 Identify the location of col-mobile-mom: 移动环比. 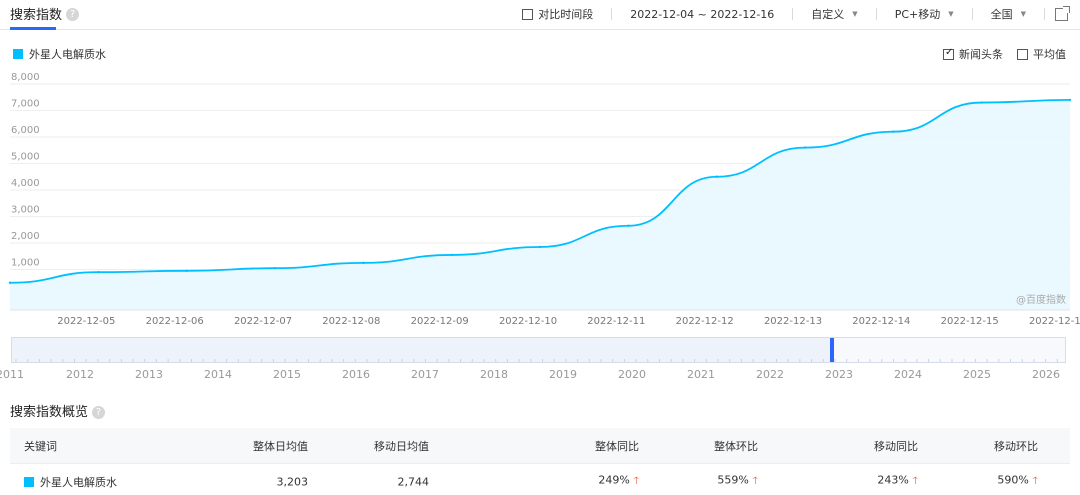
(1016, 446).